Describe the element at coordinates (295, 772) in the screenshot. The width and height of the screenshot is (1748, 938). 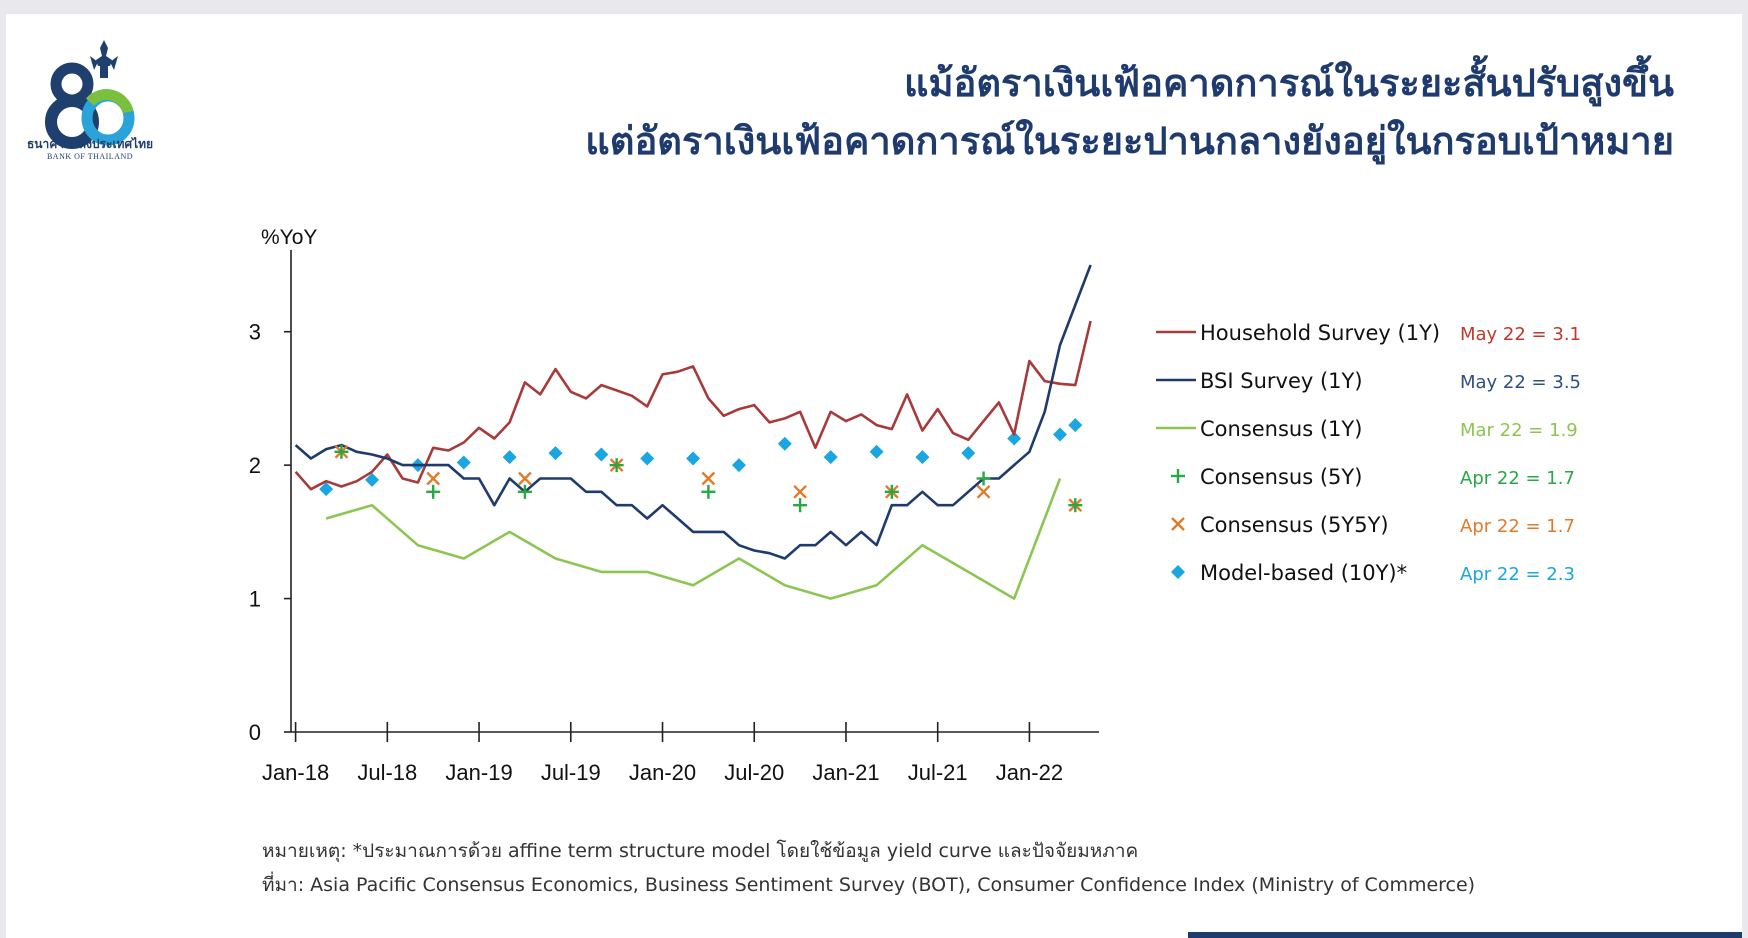
I see `x-tick-label: Jan-18` at that location.